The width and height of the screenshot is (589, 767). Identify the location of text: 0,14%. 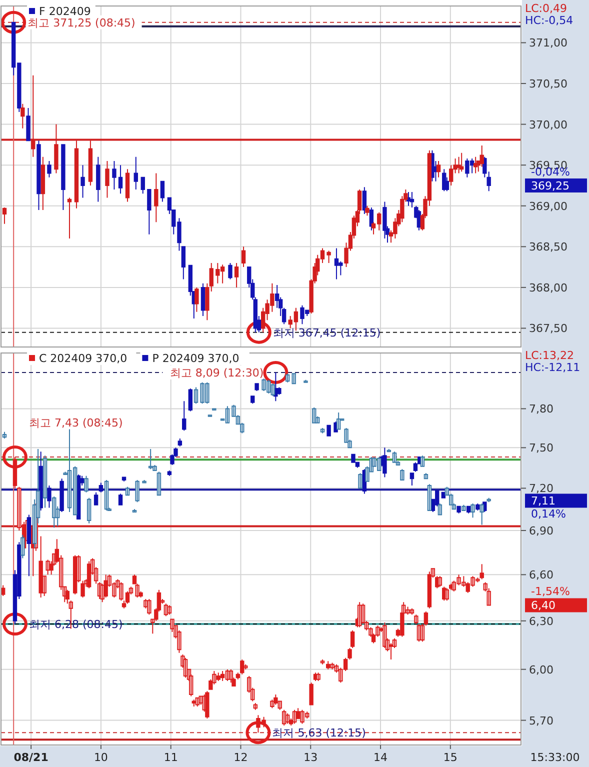
(548, 514).